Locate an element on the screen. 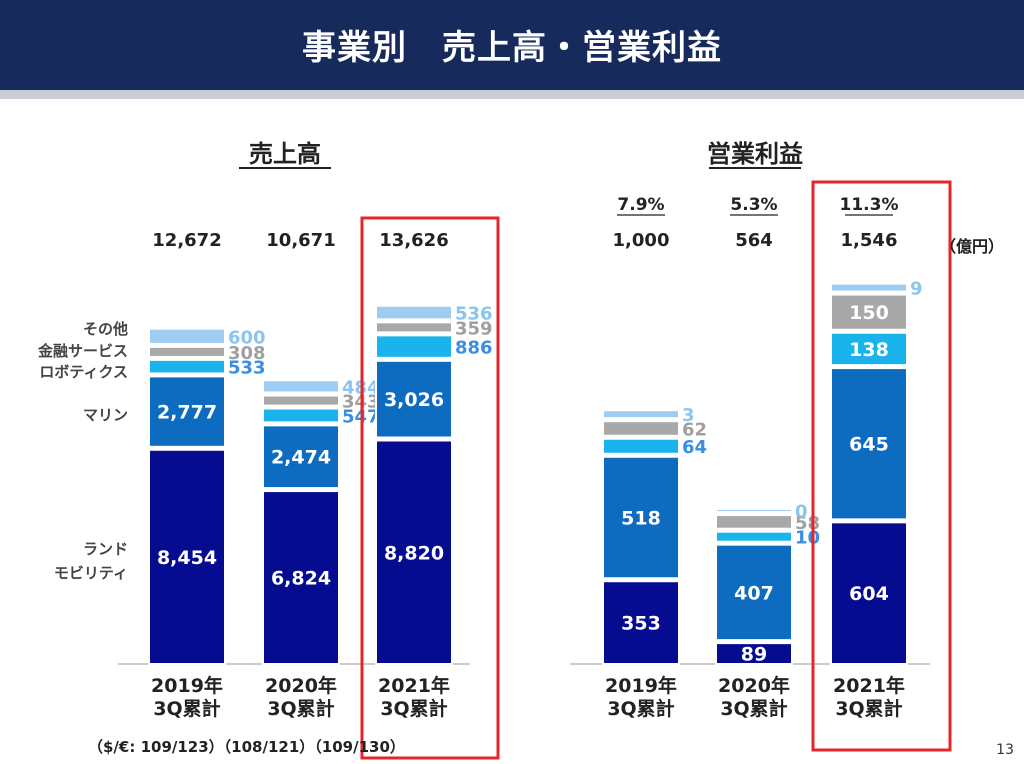 This screenshot has width=1024, height=764. profit-category-1: 2020年 3Q累計 is located at coordinates (754, 697).